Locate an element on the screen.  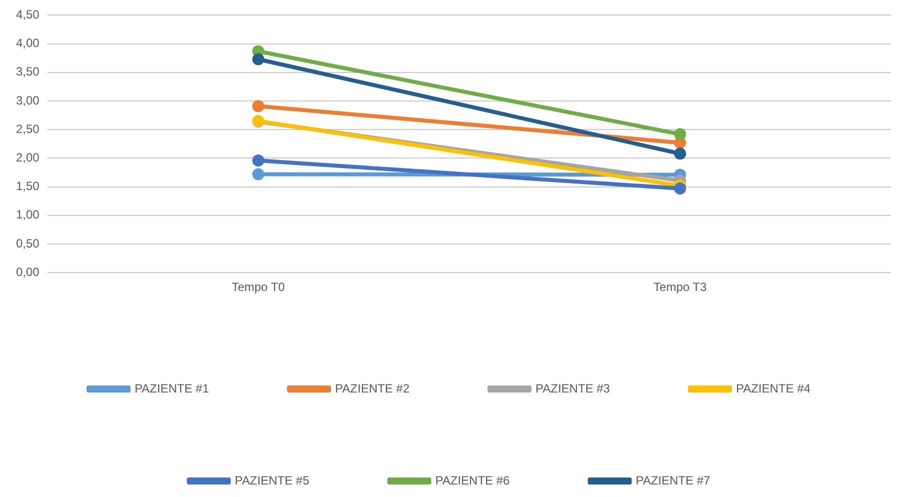
x-tick-label: Tempo T0 is located at coordinates (259, 287).